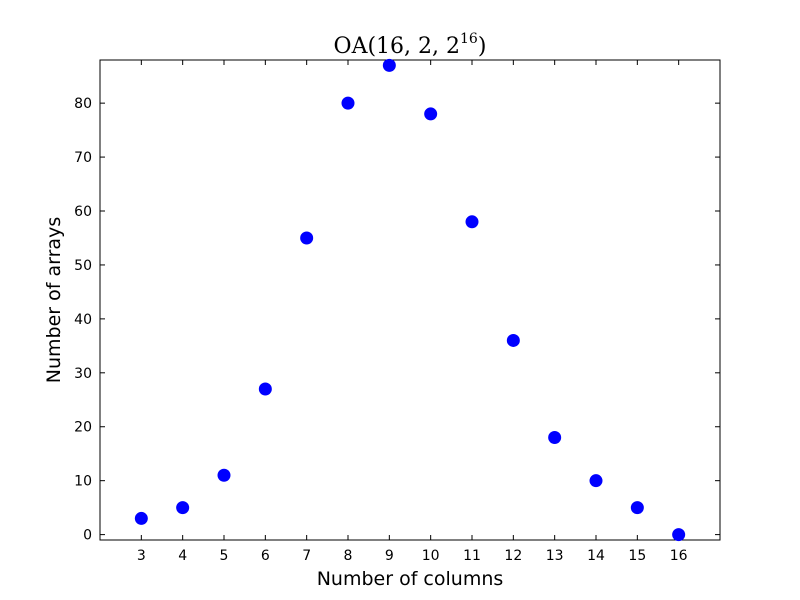 The image size is (800, 600). What do you see at coordinates (87, 536) in the screenshot?
I see `y-tick-label: 0` at bounding box center [87, 536].